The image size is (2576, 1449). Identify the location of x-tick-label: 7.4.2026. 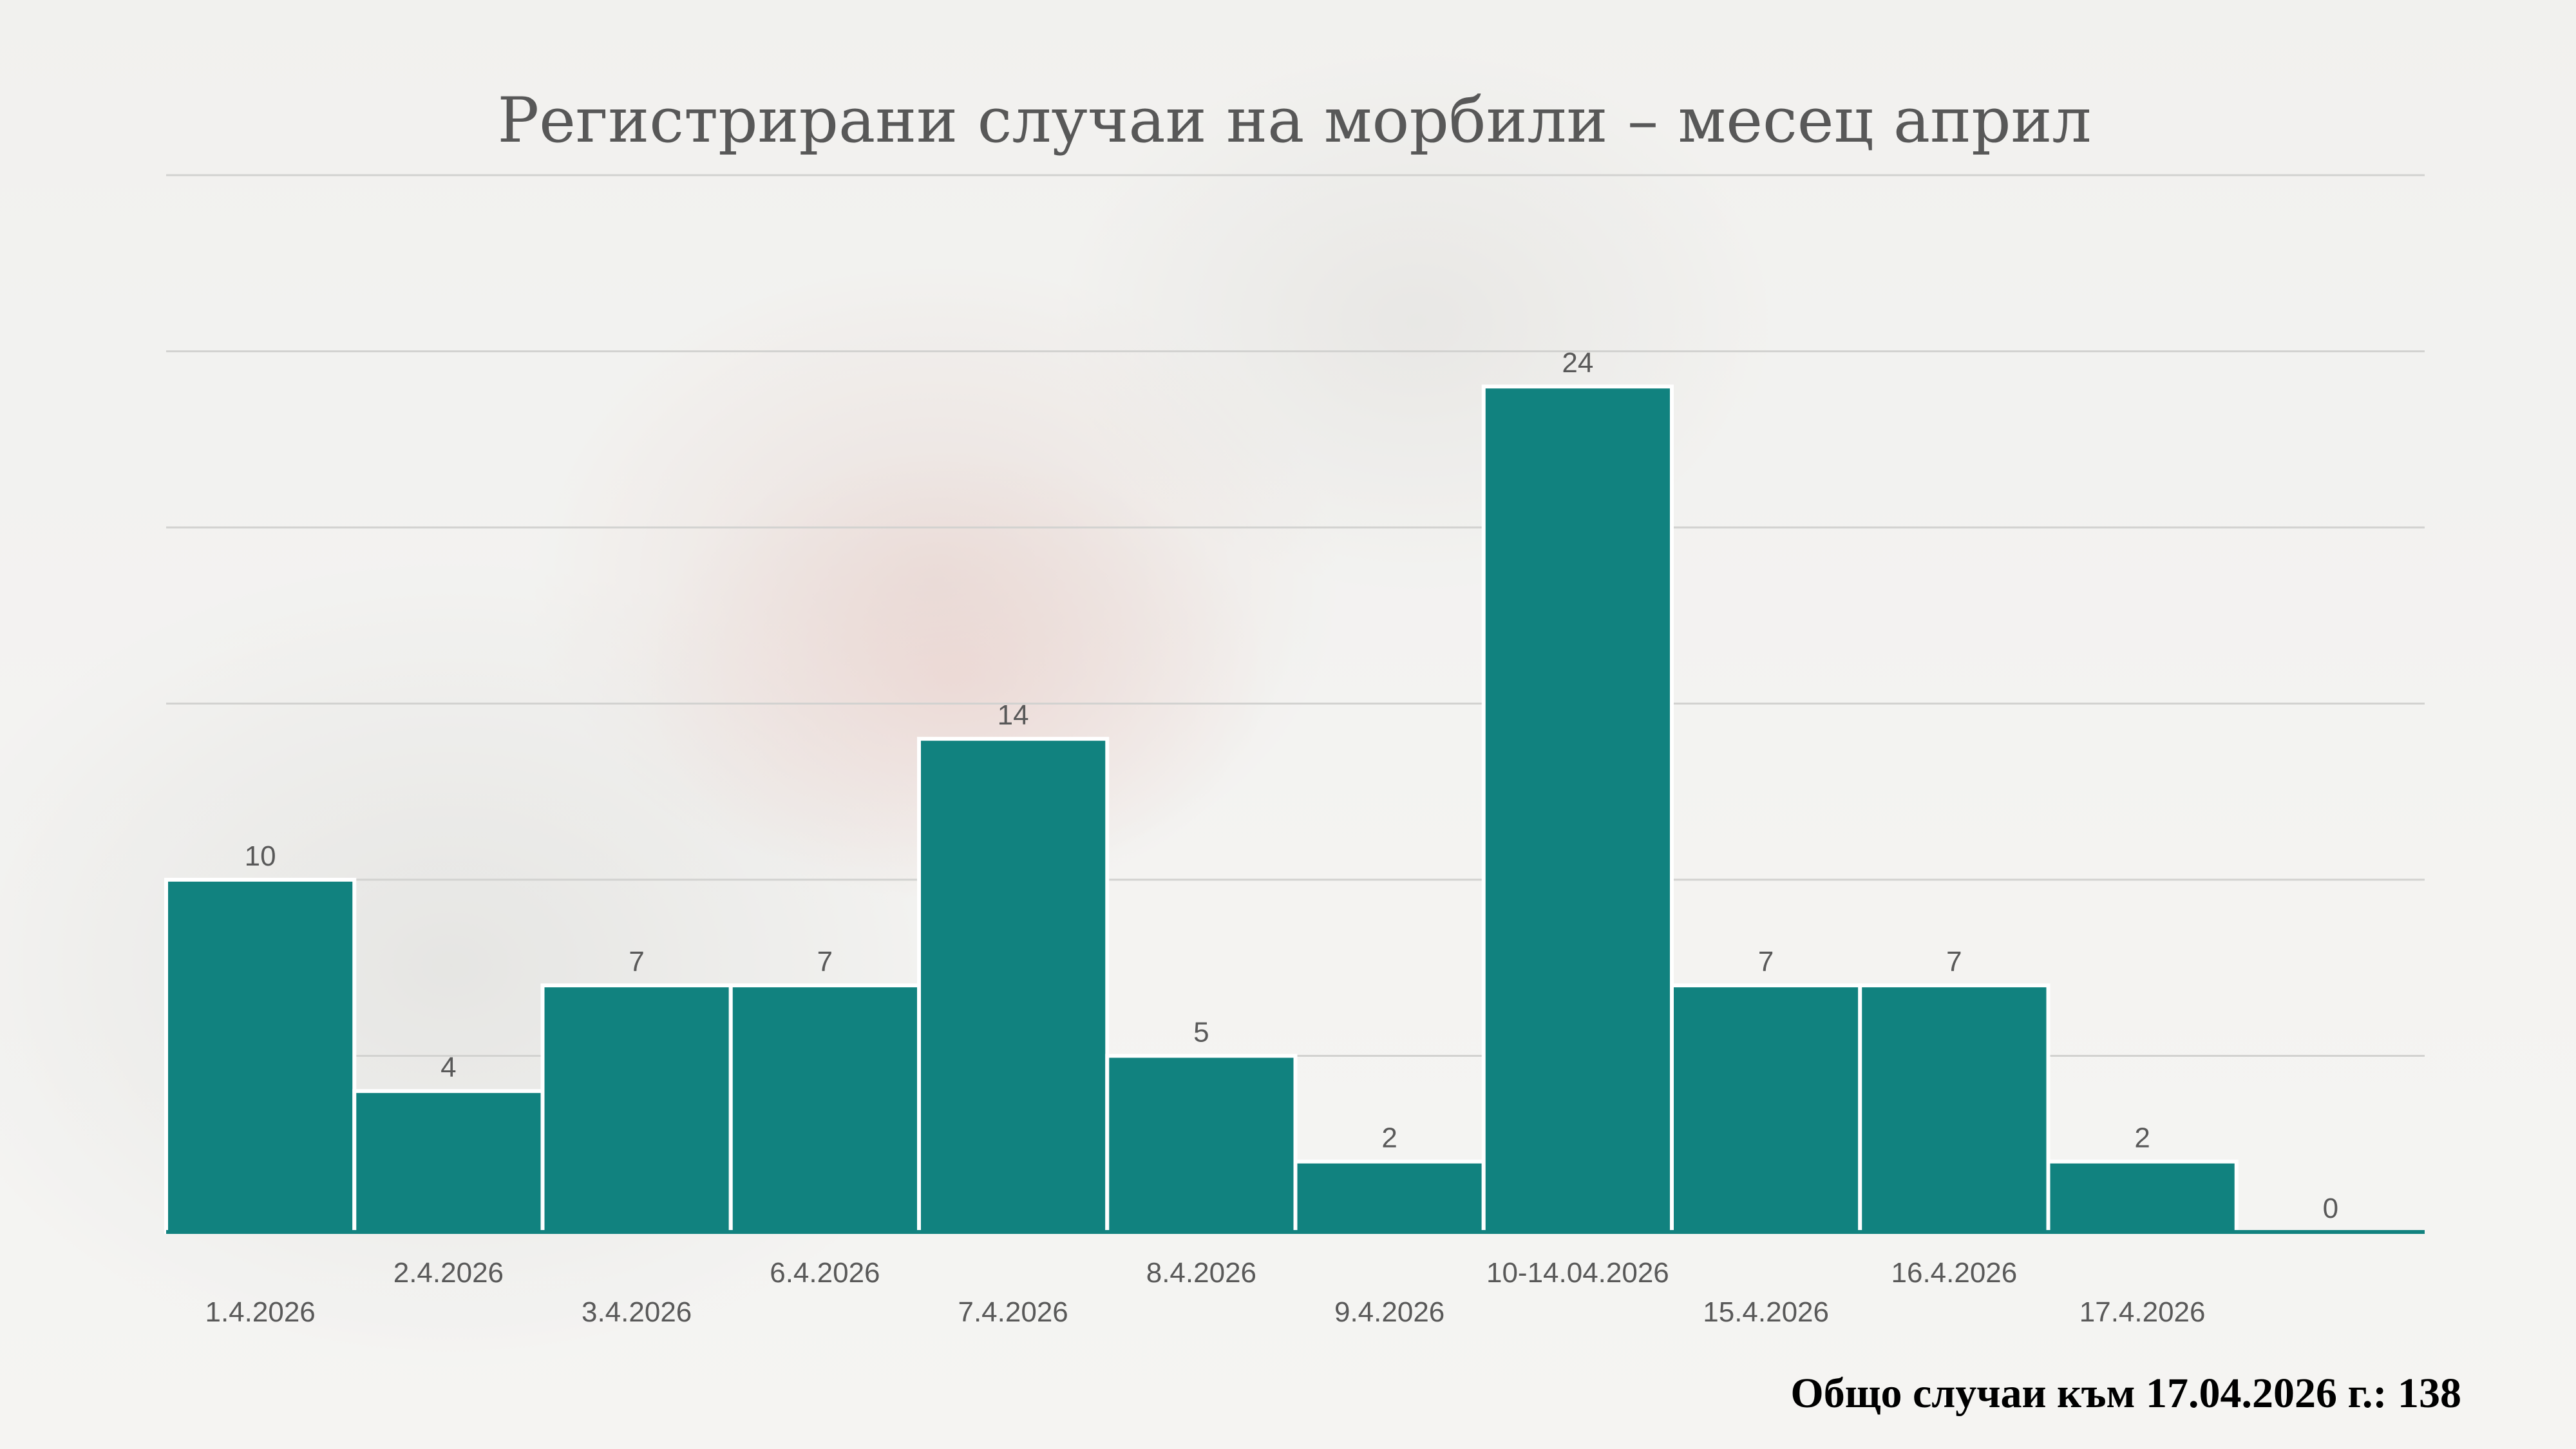
(1013, 1312).